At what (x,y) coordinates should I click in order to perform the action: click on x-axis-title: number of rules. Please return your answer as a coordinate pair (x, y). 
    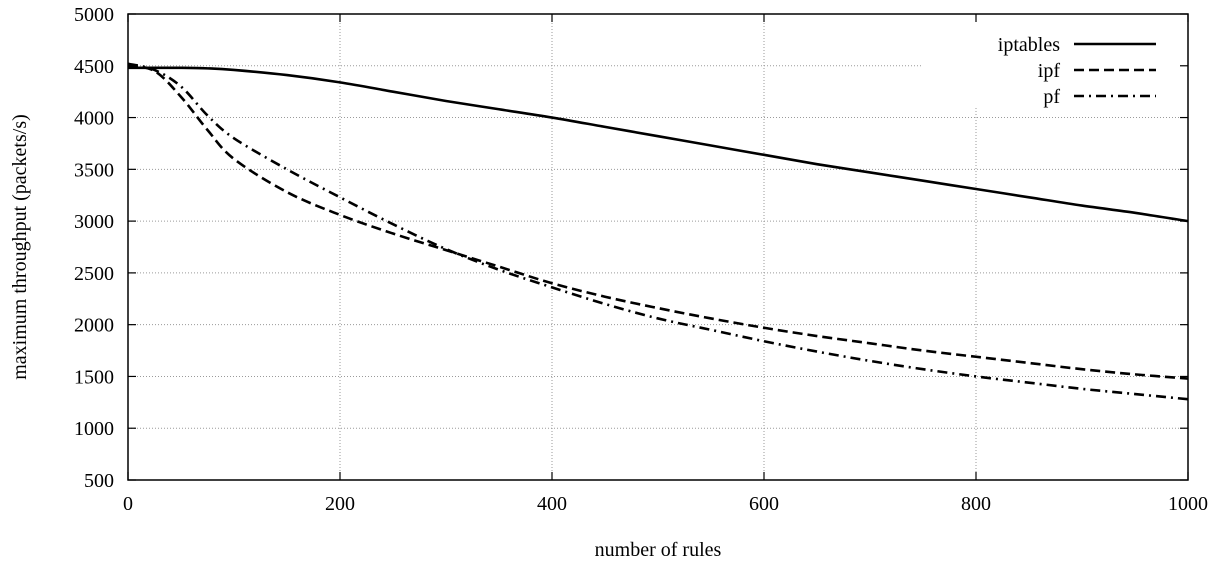
    Looking at the image, I should click on (658, 550).